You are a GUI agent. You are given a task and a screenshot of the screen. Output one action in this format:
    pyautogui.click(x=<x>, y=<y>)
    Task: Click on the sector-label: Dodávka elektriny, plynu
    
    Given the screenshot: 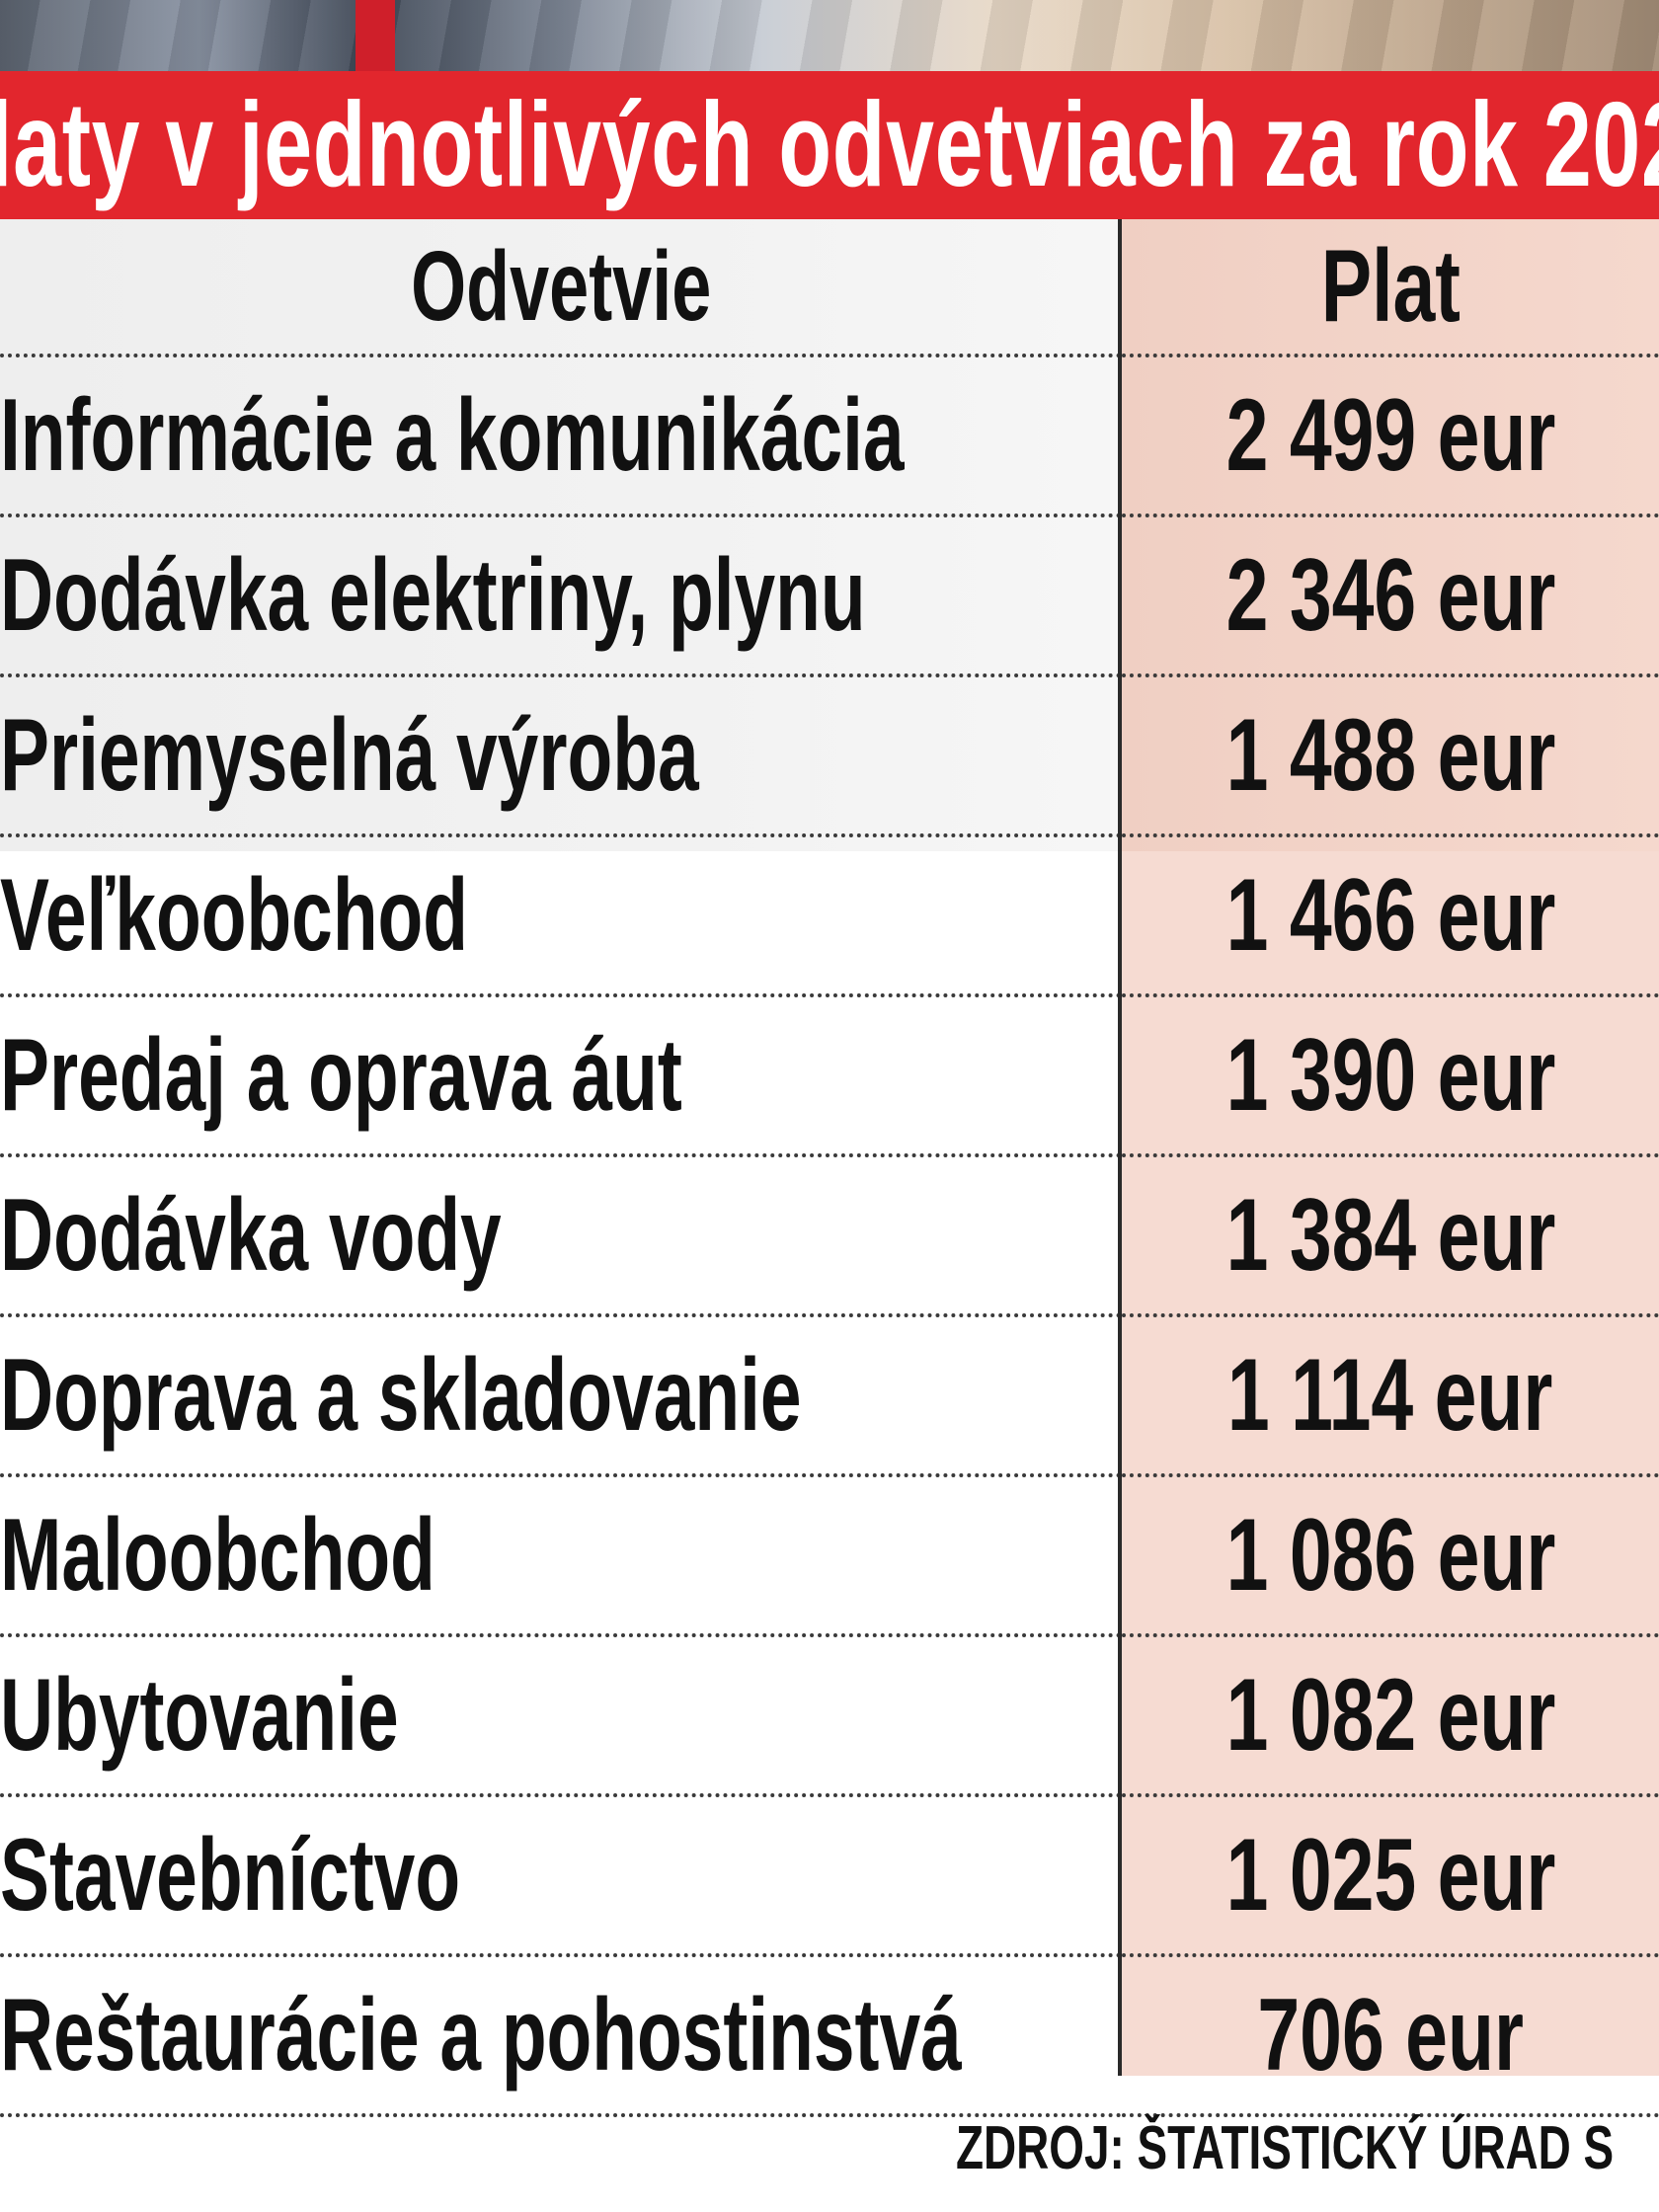 What is the action you would take?
    pyautogui.click(x=433, y=595)
    